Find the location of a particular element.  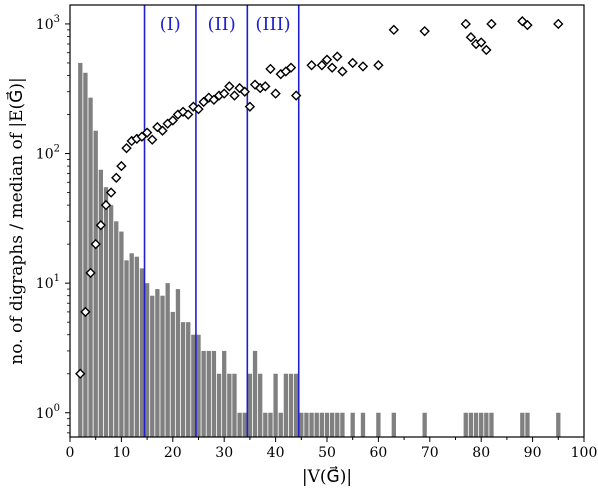

y-axis: 10⁰ 10¹ 10² 10³ is located at coordinates (53, 224).